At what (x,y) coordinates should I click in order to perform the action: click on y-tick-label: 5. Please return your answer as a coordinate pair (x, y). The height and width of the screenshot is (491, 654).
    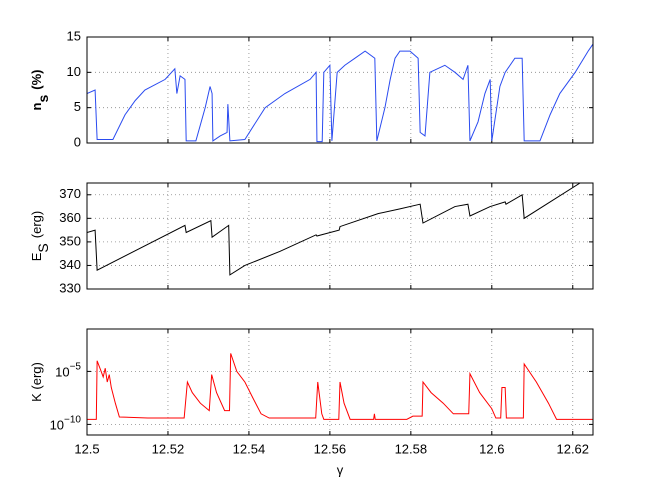
    Looking at the image, I should click on (77, 106).